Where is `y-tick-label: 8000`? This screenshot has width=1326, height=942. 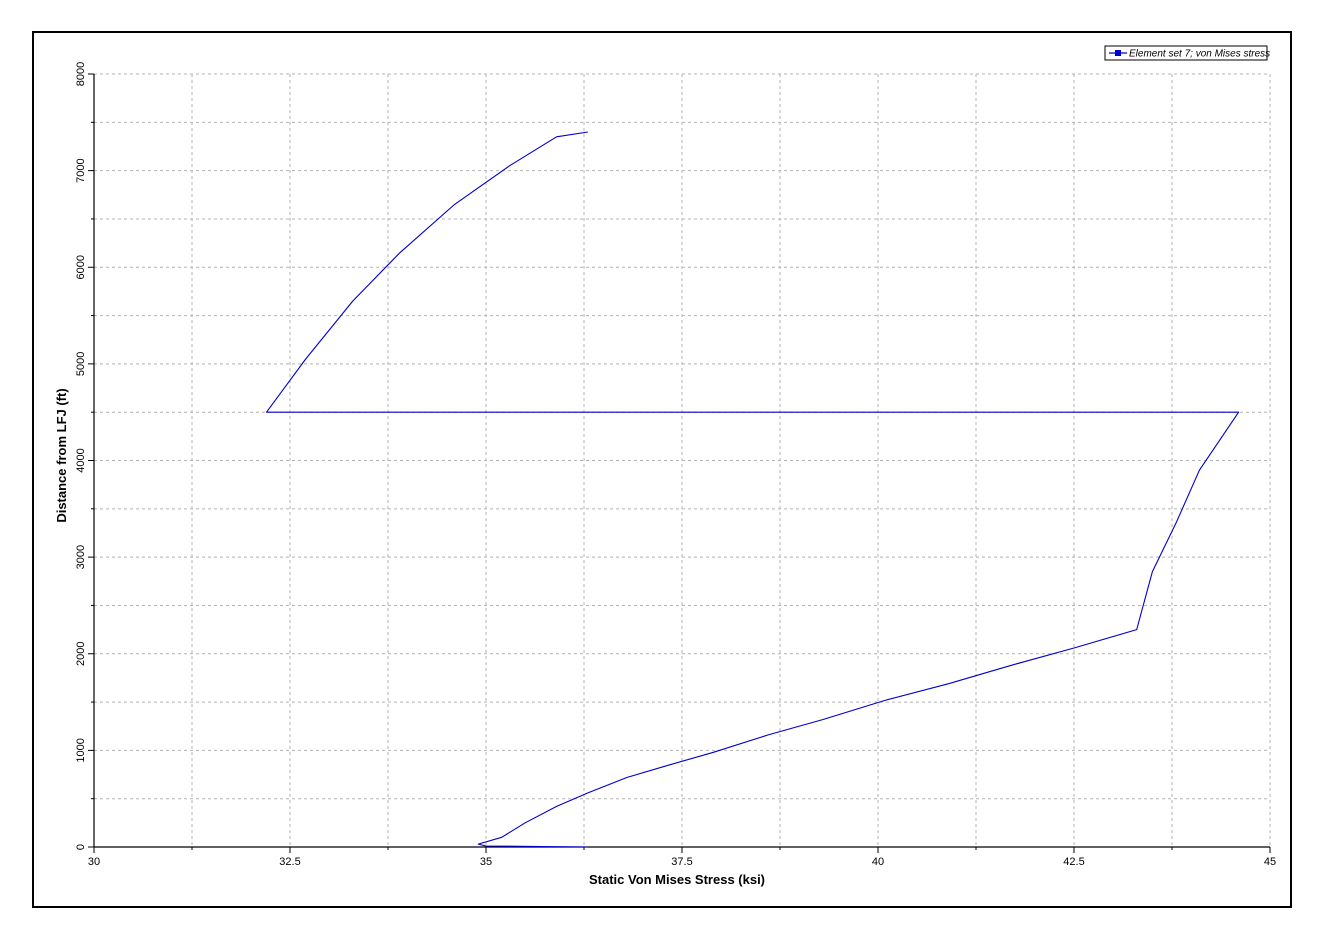 y-tick-label: 8000 is located at coordinates (81, 74).